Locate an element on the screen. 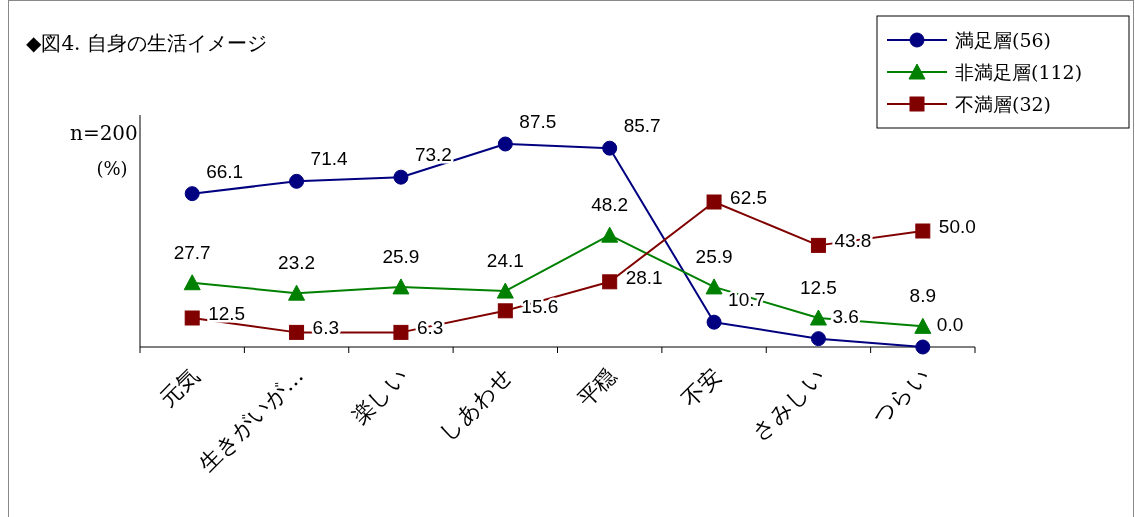 The height and width of the screenshot is (517, 1135). x-tick-label: 元気 is located at coordinates (179, 387).